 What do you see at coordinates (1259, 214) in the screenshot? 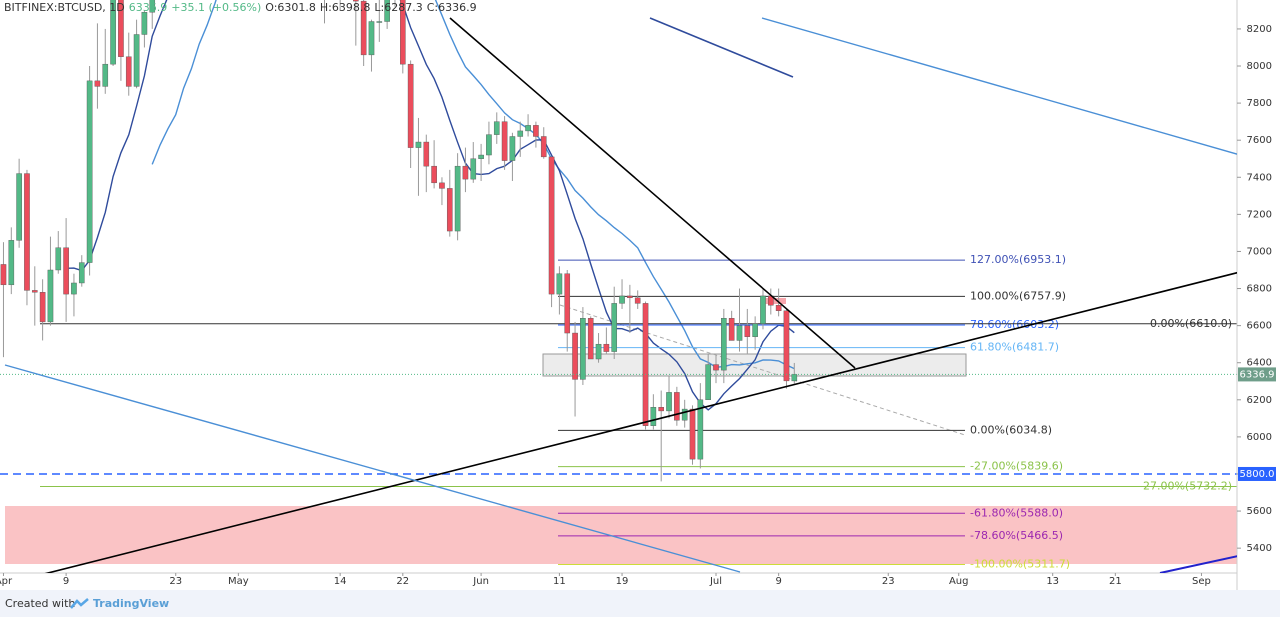
I see `y-tick-label: 7200` at bounding box center [1259, 214].